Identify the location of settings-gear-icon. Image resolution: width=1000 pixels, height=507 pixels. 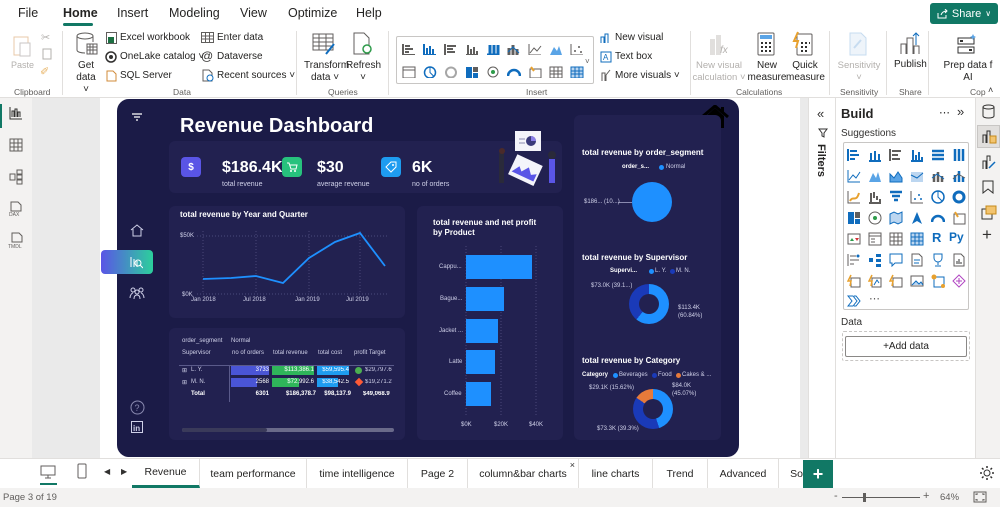
(987, 473).